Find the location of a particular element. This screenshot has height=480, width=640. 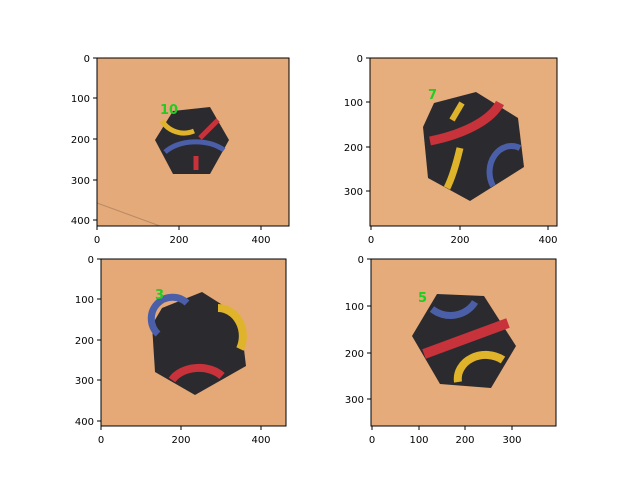

panel-bottom-right: 5 0 100 200 300 0 100 200 300 is located at coordinates (451, 350).